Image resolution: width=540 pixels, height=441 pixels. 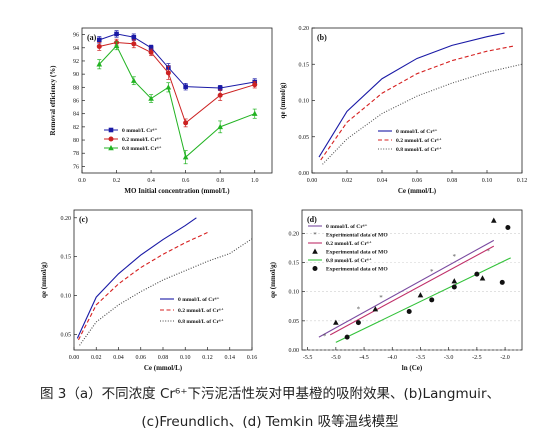 I want to click on y-tick-label: 78, so click(x=76, y=154).